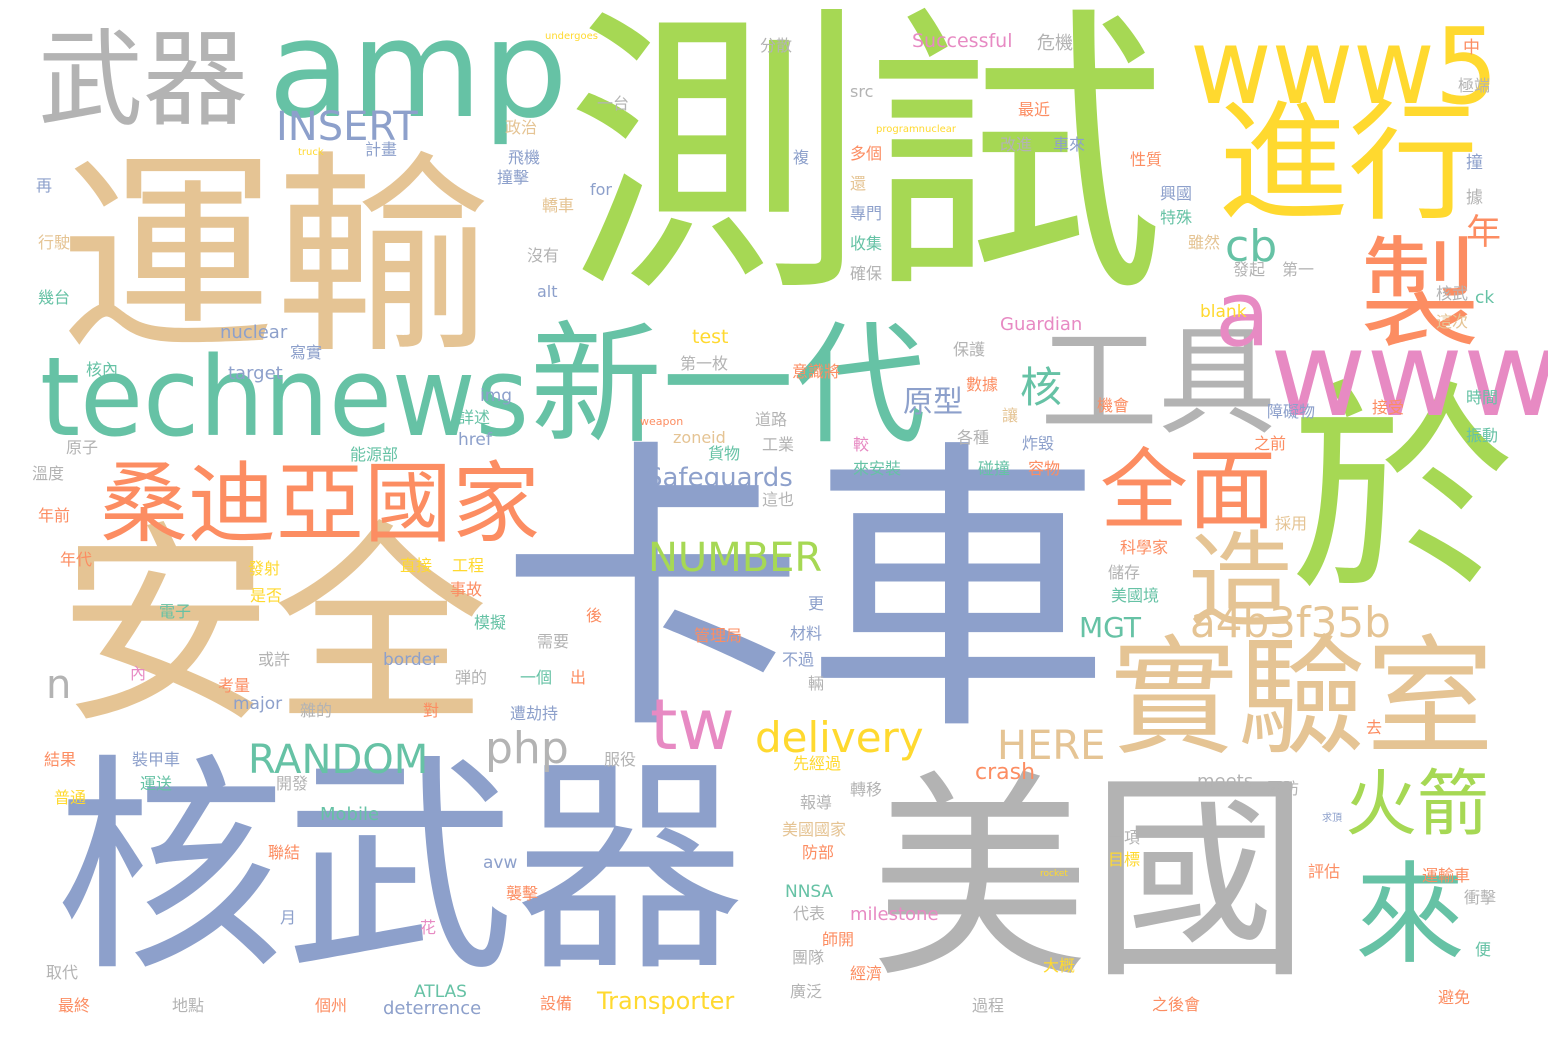 This screenshot has height=1052, width=1548. Describe the element at coordinates (522, 893) in the screenshot. I see `word: 襲擊` at that location.